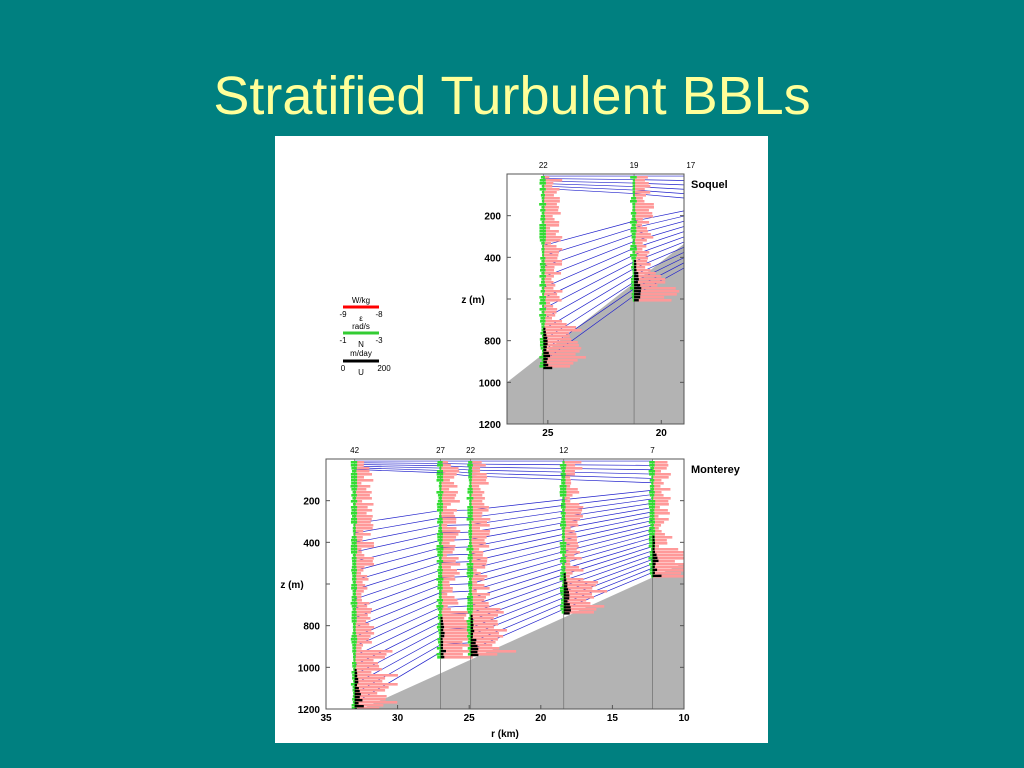  I want to click on legend-u-max: 200, so click(384, 368).